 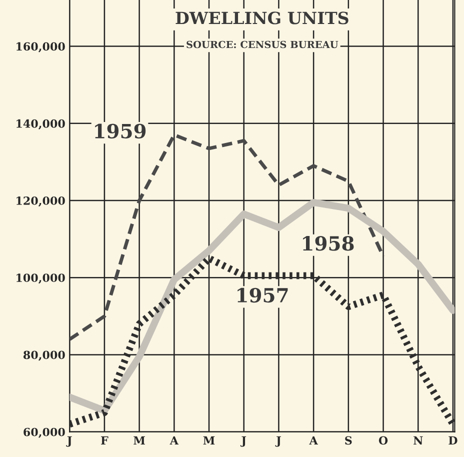 I want to click on series-label: 1958, so click(x=328, y=243).